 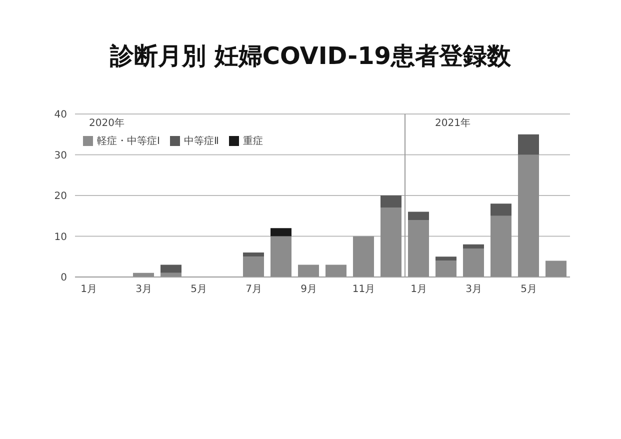 I want to click on x-tick-label: 7月, so click(x=254, y=290).